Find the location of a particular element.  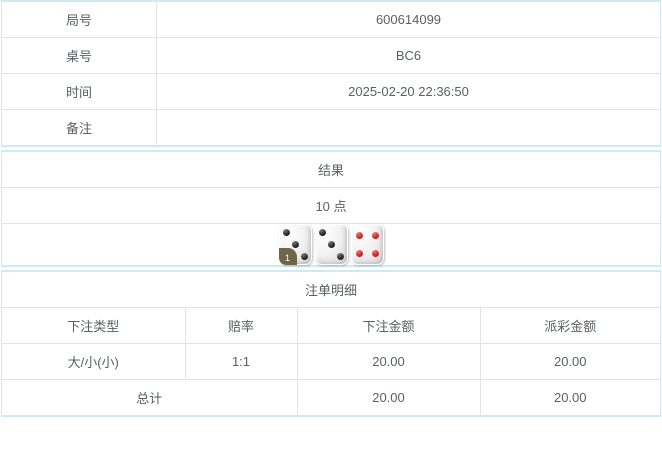

die-3-face is located at coordinates (367, 244).